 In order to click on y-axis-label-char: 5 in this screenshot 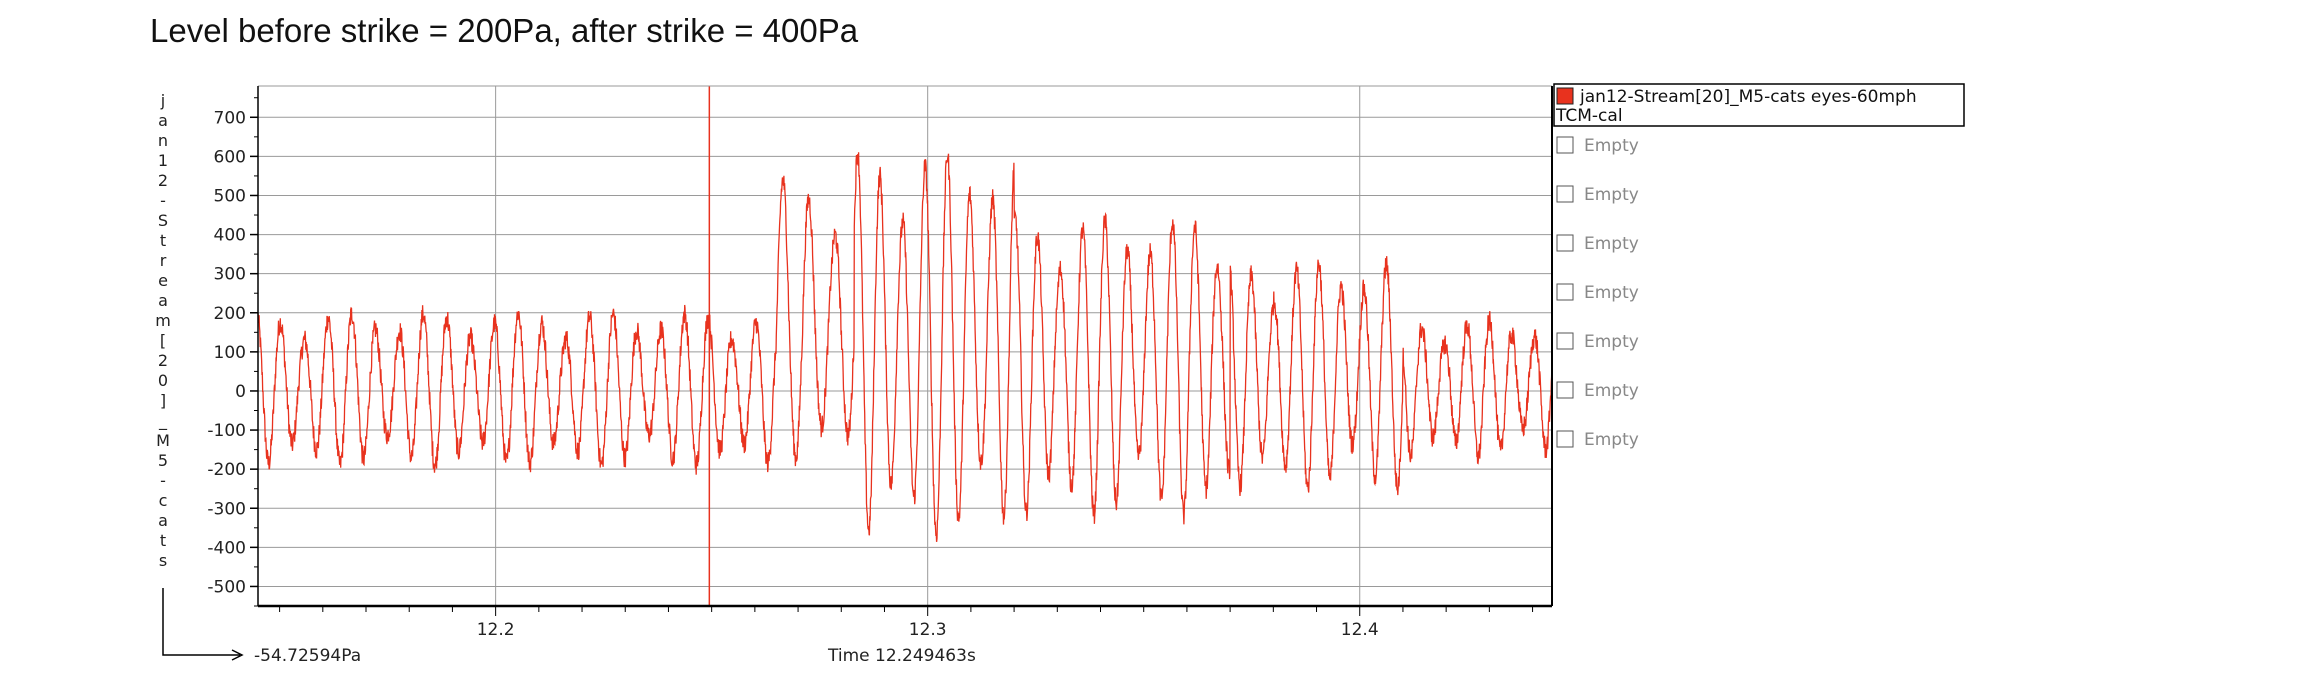, I will do `click(163, 460)`.